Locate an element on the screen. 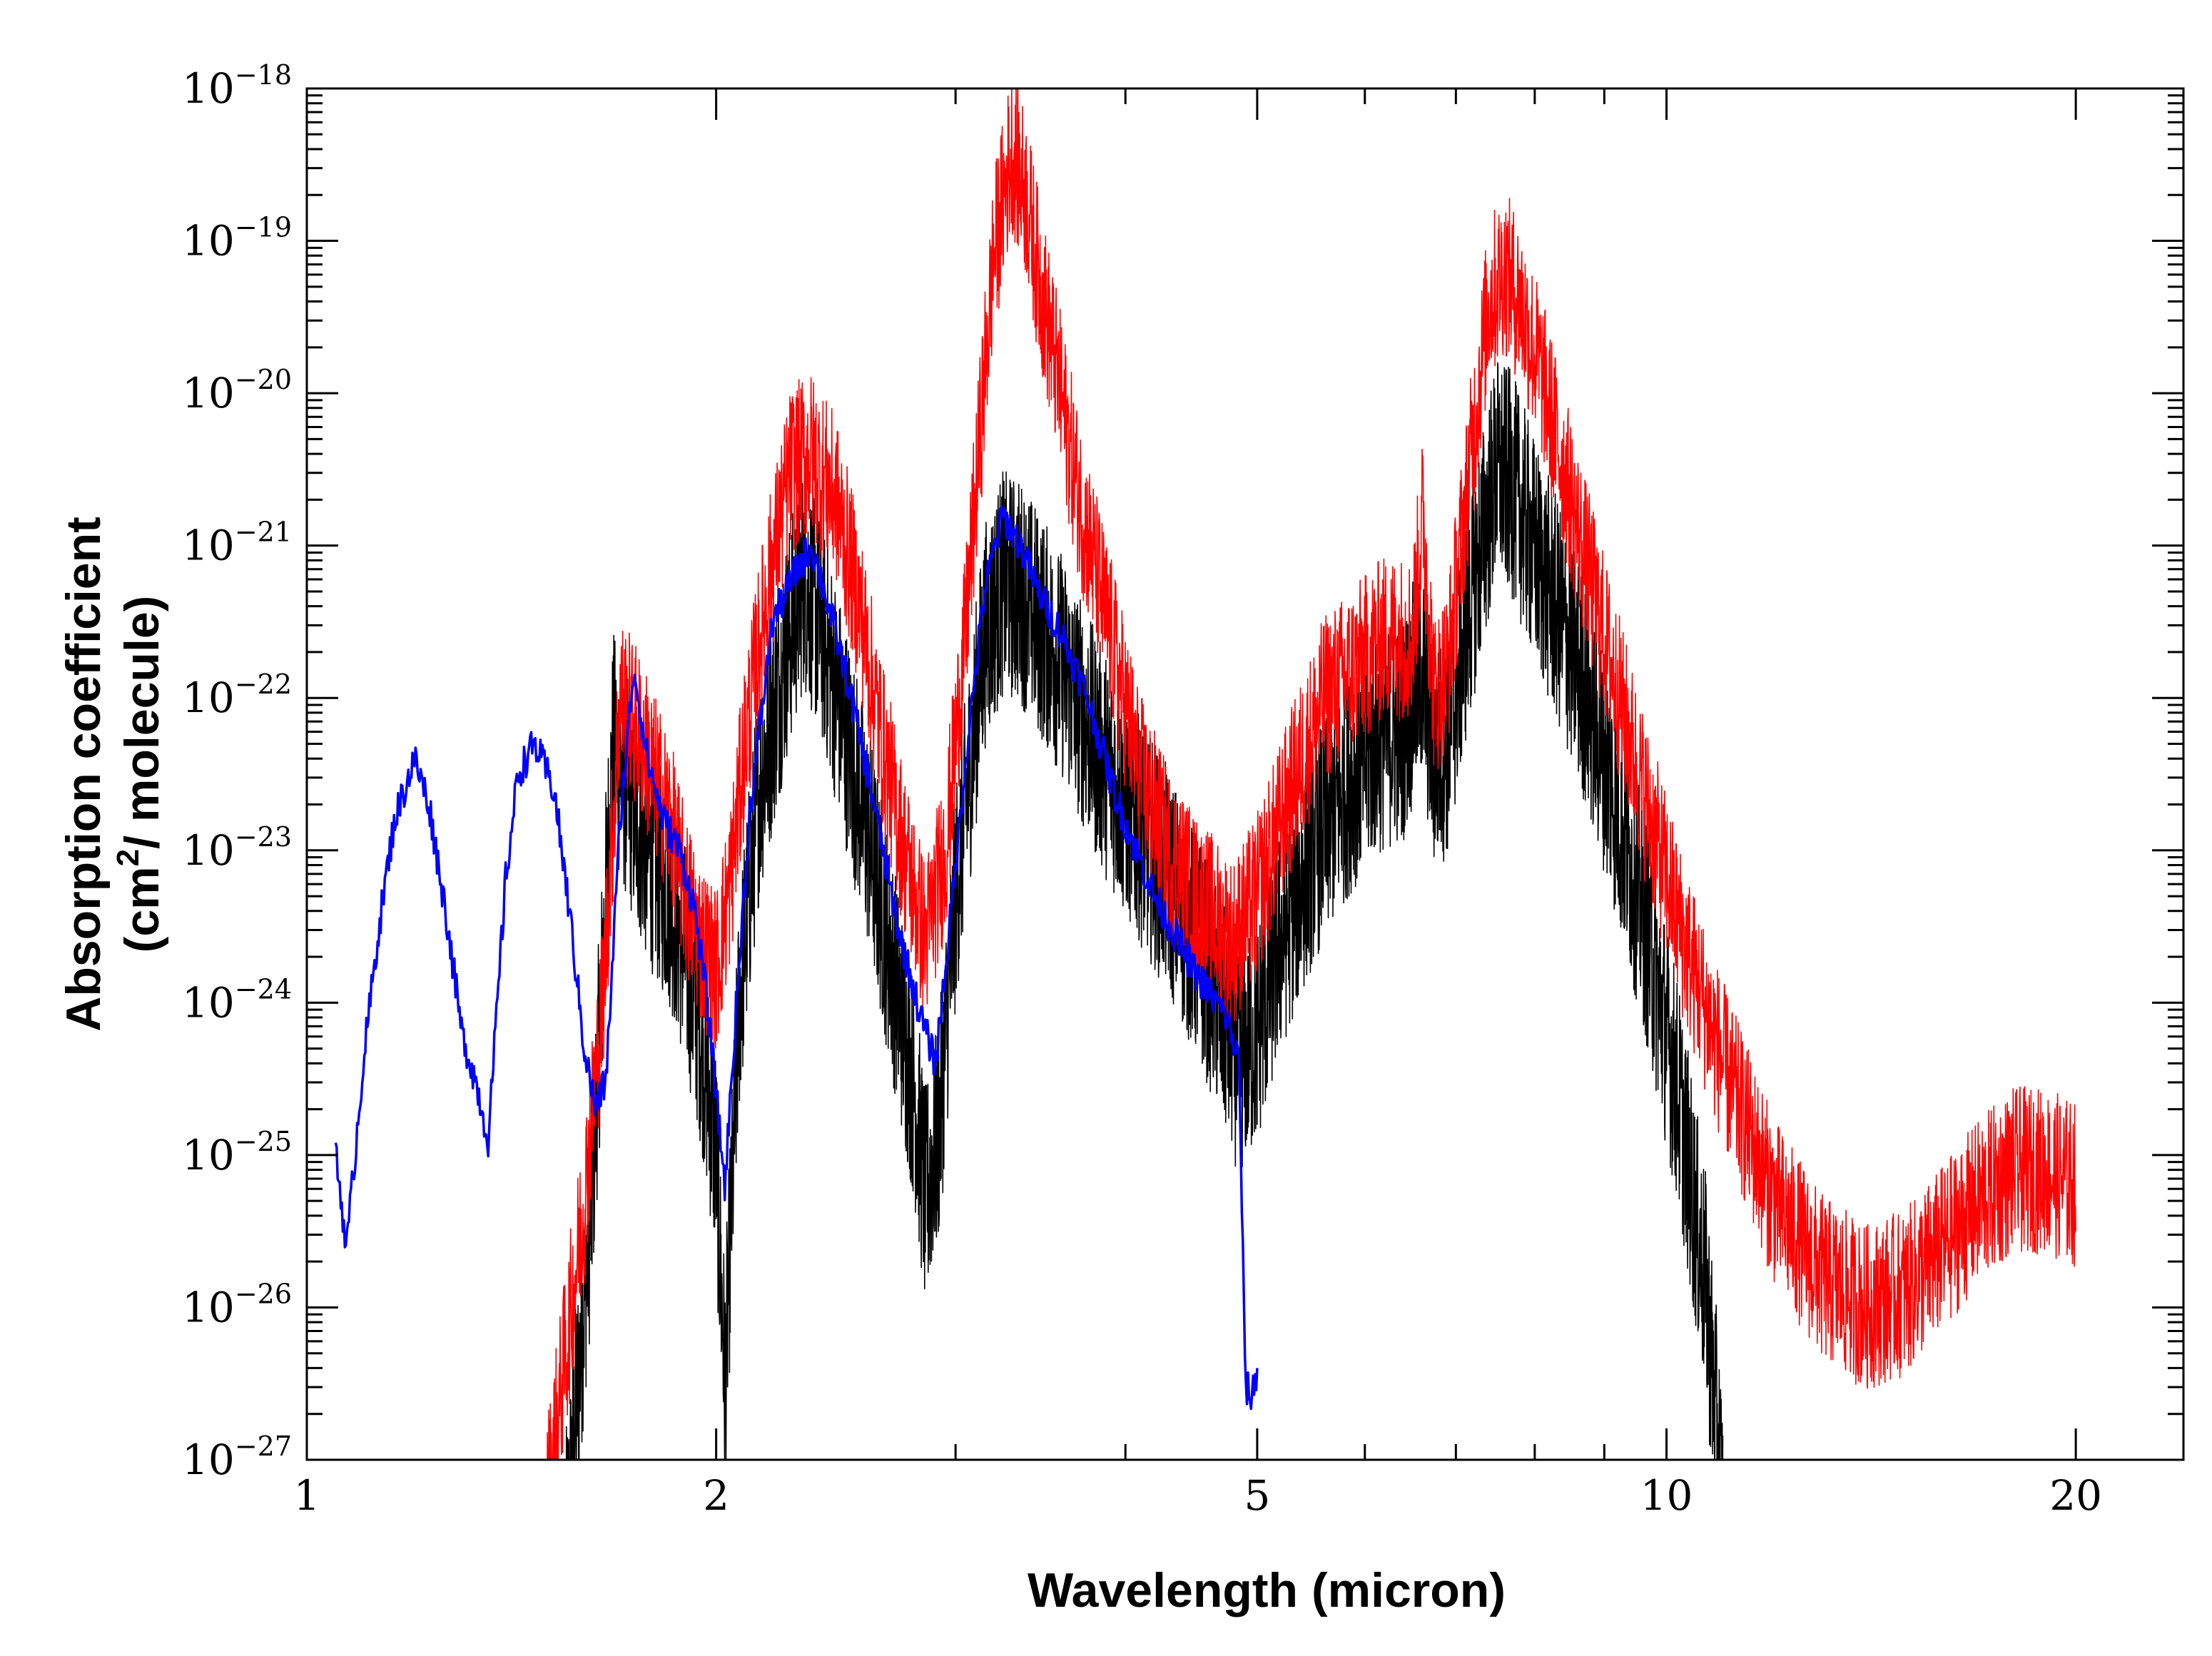 This screenshot has height=1656, width=2212. x-tick-label: 1 is located at coordinates (307, 1495).